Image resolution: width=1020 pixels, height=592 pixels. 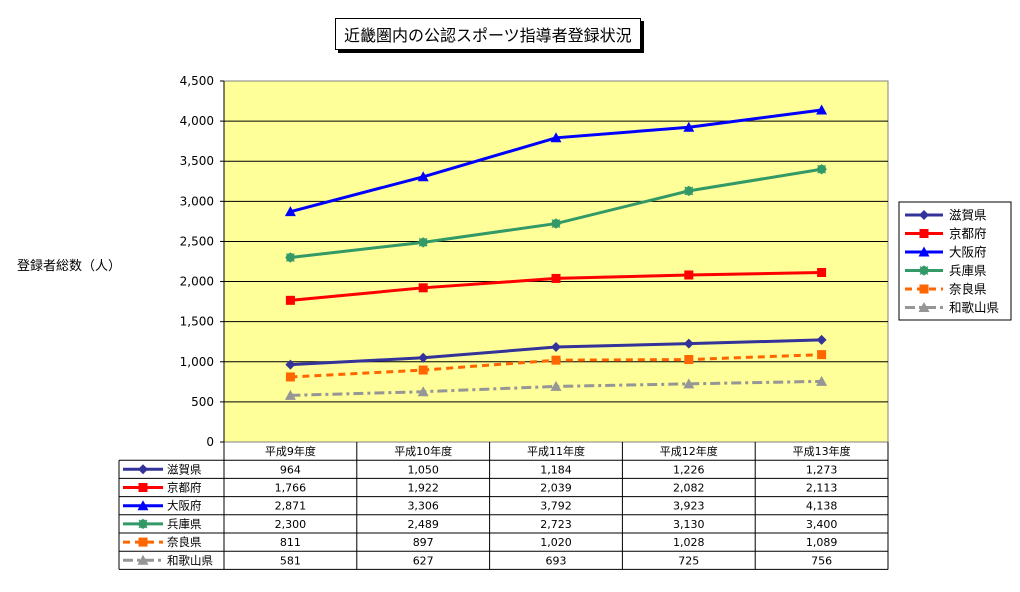 I want to click on y-tick-label: 2,500, so click(x=197, y=241).